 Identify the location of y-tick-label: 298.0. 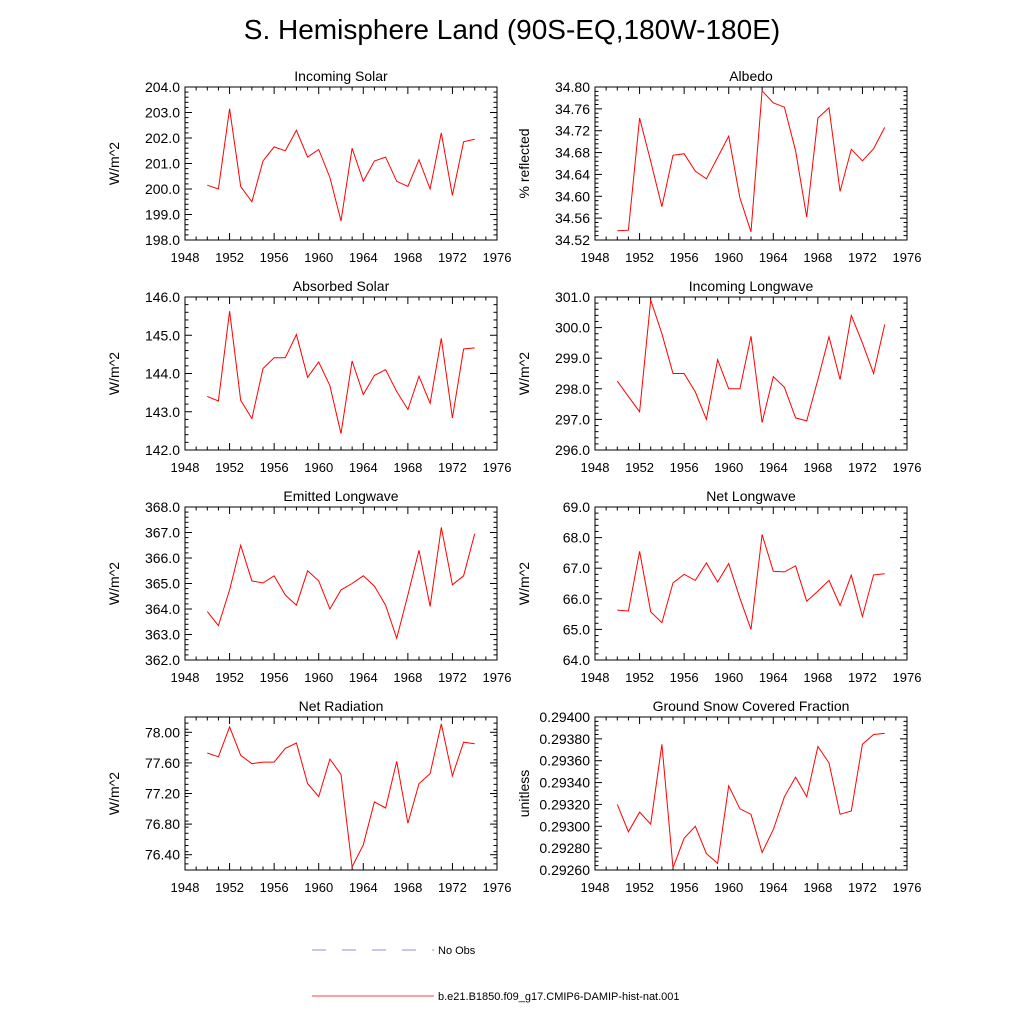
(572, 389).